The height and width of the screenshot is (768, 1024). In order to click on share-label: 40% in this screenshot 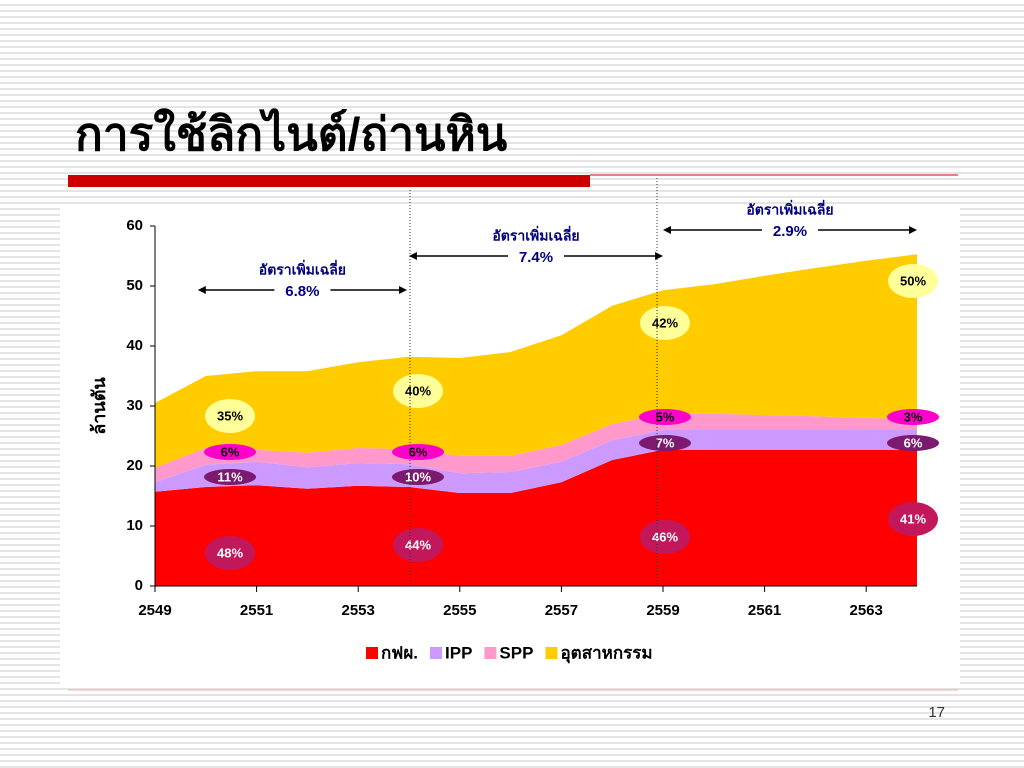, I will do `click(418, 390)`.